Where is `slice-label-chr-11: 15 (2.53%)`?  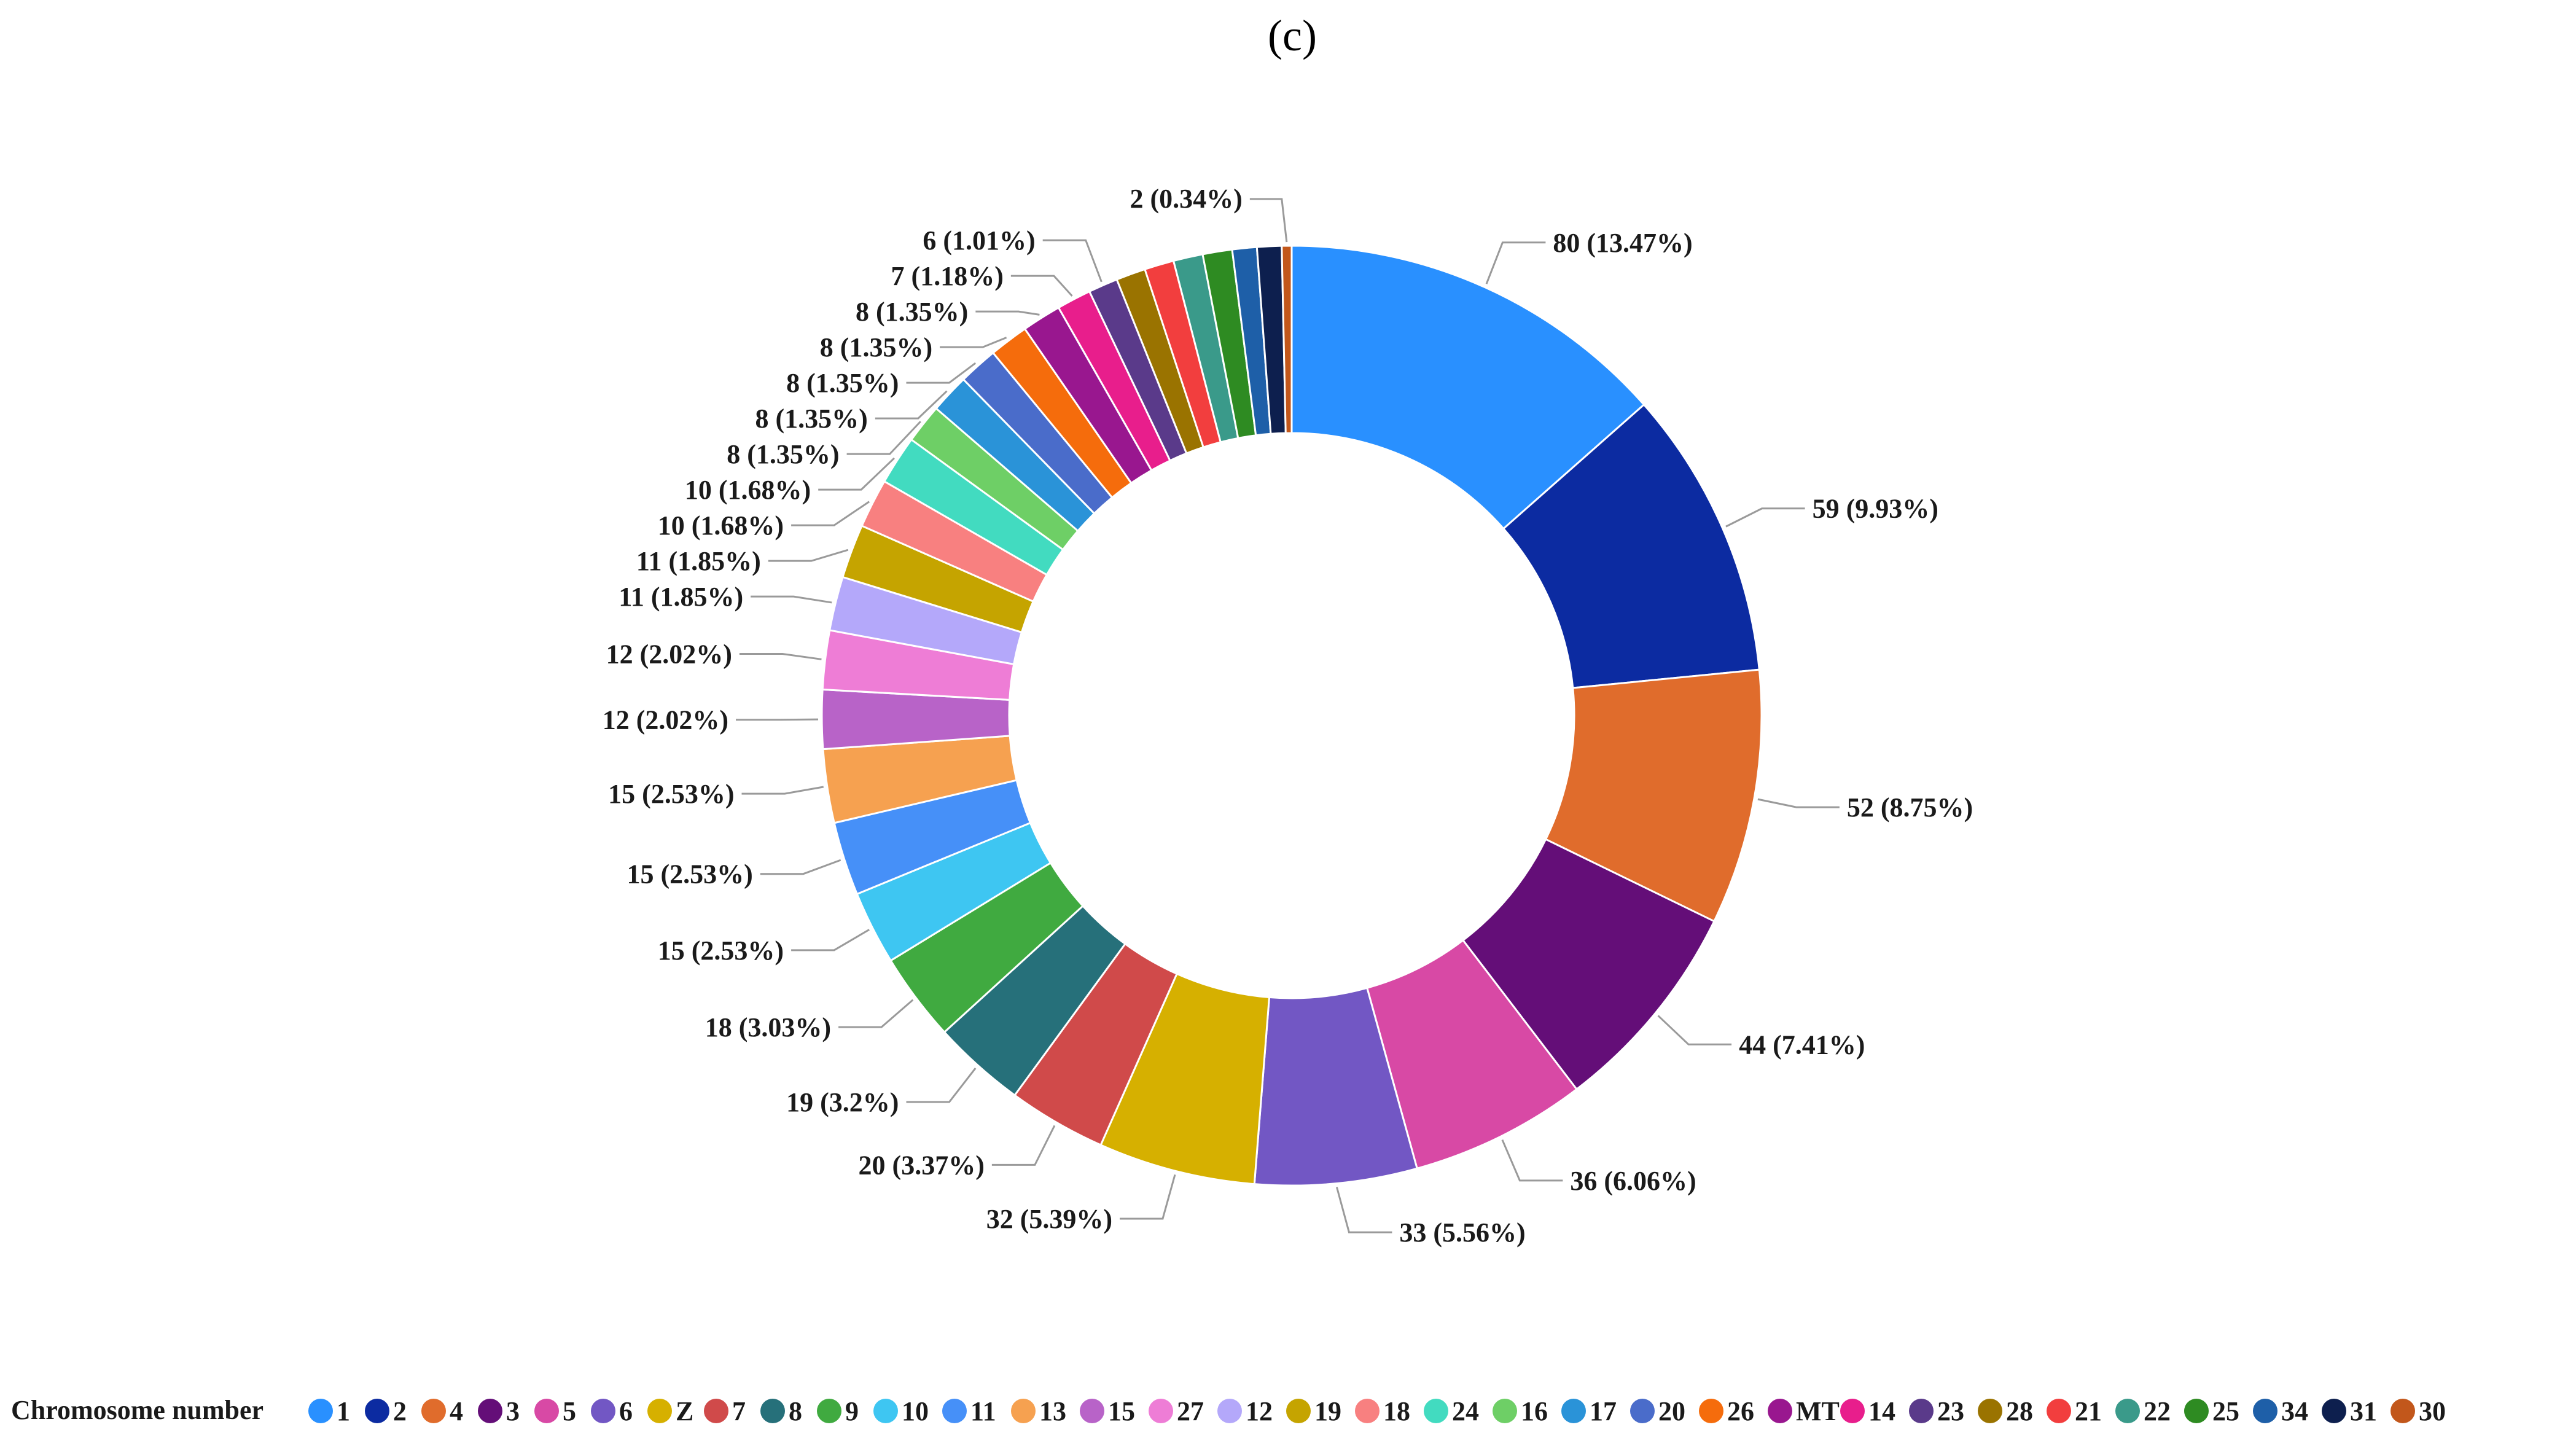 slice-label-chr-11: 15 (2.53%) is located at coordinates (689, 874).